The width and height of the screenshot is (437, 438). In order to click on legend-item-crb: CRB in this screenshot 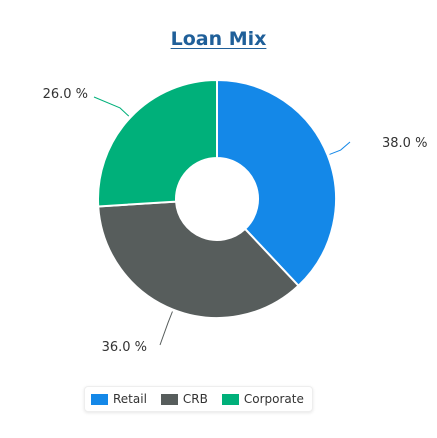, I will do `click(184, 399)`.